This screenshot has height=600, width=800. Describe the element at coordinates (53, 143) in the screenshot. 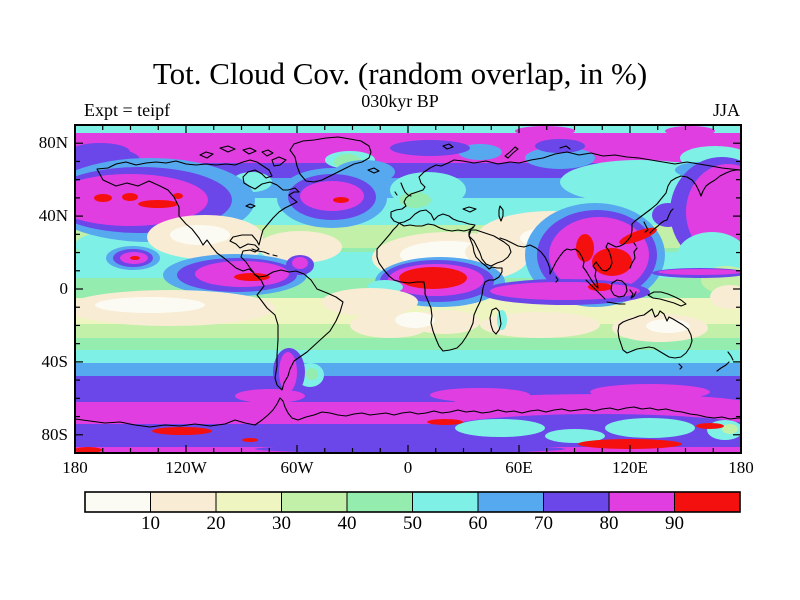

I see `lat-tick-label: 80N` at that location.